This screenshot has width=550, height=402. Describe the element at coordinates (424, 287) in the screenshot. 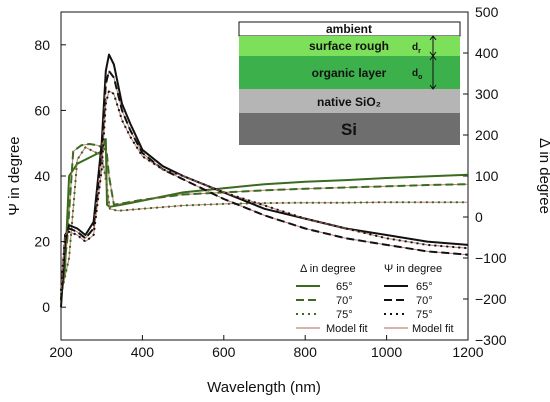

I see `legend-psi-65-label: 65°` at that location.